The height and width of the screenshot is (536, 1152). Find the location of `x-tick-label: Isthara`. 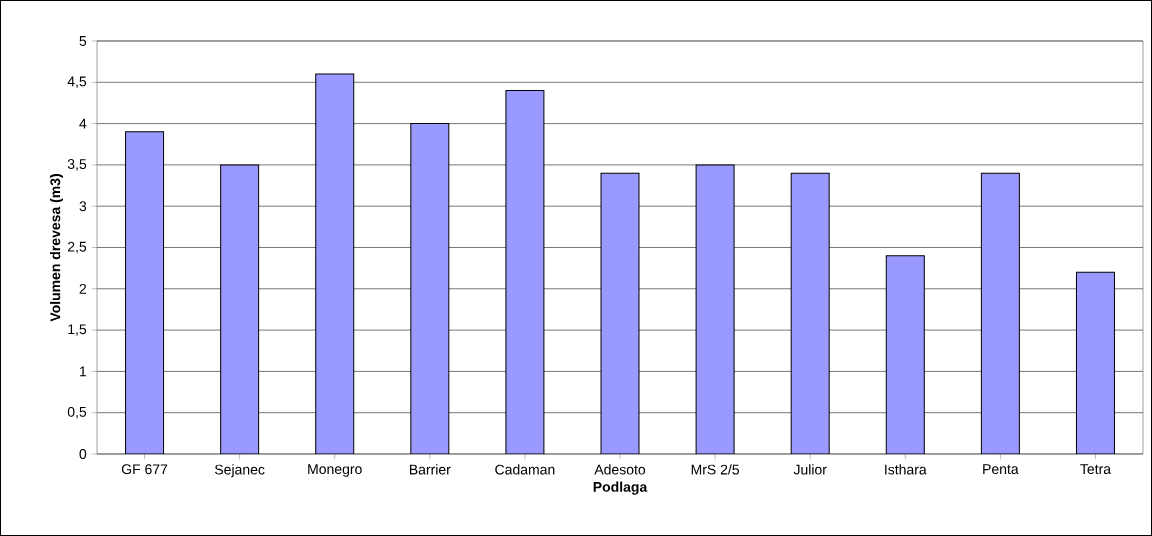

x-tick-label: Isthara is located at coordinates (906, 469).